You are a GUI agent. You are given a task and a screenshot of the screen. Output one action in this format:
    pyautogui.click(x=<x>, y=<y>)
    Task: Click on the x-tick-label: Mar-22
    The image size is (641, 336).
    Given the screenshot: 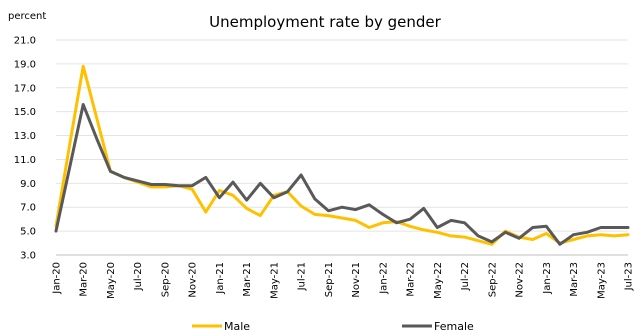 What is the action you would take?
    pyautogui.click(x=411, y=279)
    